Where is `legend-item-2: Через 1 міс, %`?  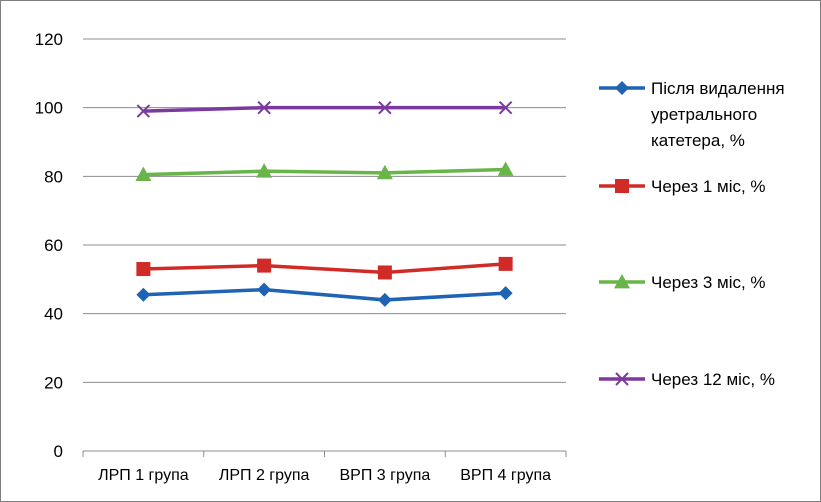 legend-item-2: Через 1 міс, % is located at coordinates (682, 186).